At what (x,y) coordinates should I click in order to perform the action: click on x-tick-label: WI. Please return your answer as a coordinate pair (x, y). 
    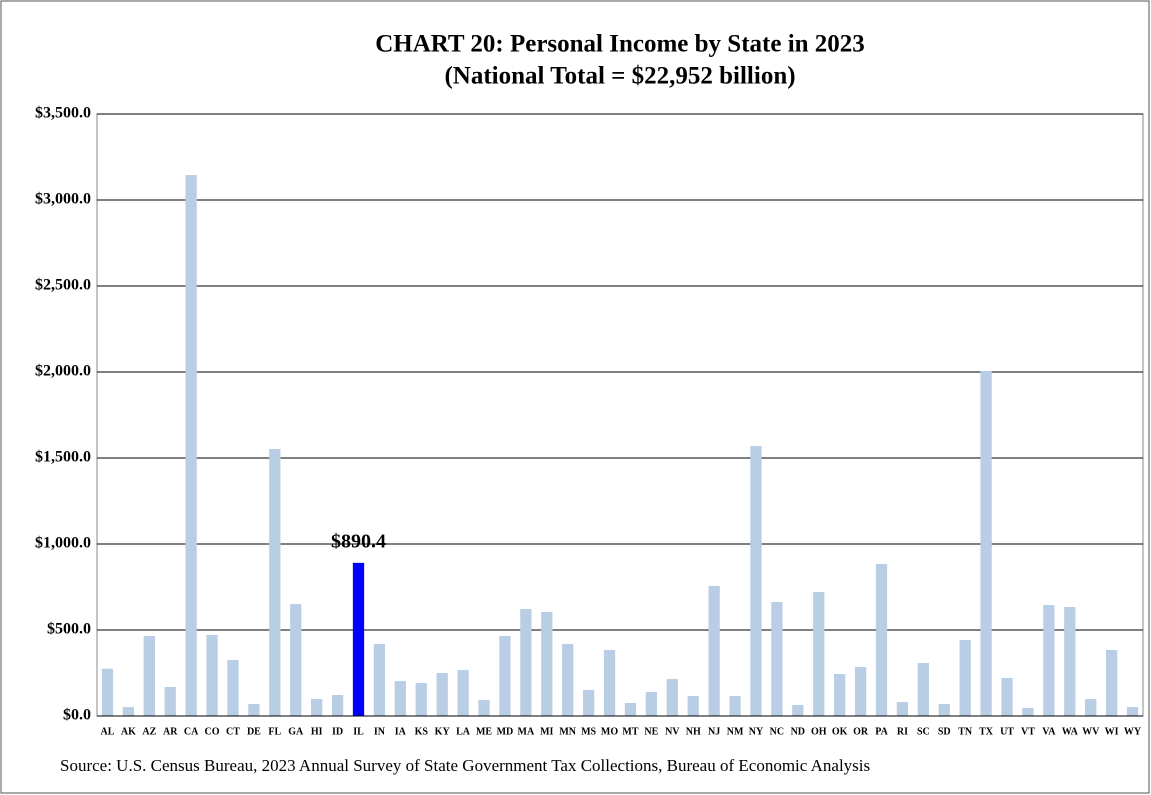
    Looking at the image, I should click on (1112, 731).